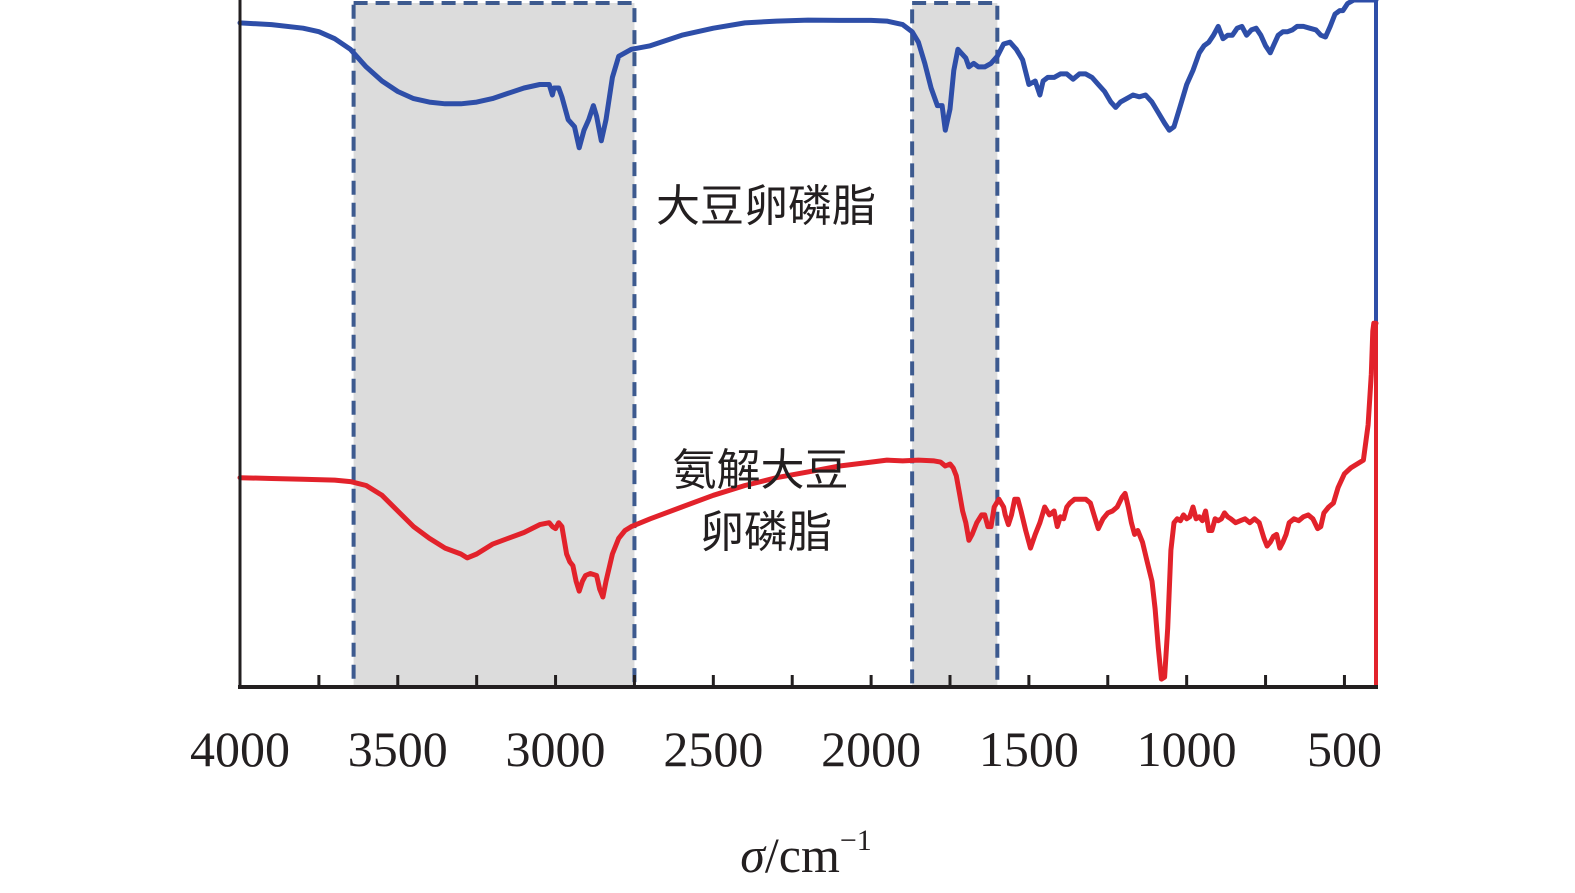  I want to click on x-axis-title: σ/cm−1, so click(806, 853).